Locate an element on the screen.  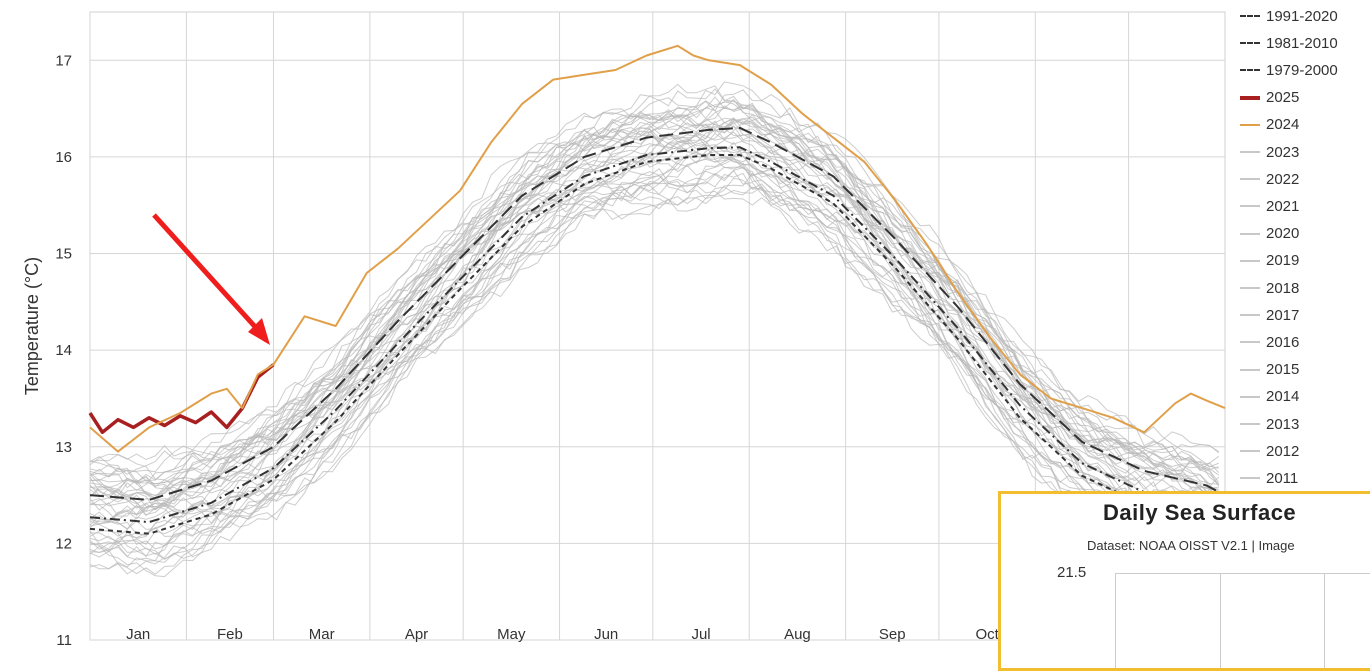
legend-item: 2011 is located at coordinates (1269, 478).